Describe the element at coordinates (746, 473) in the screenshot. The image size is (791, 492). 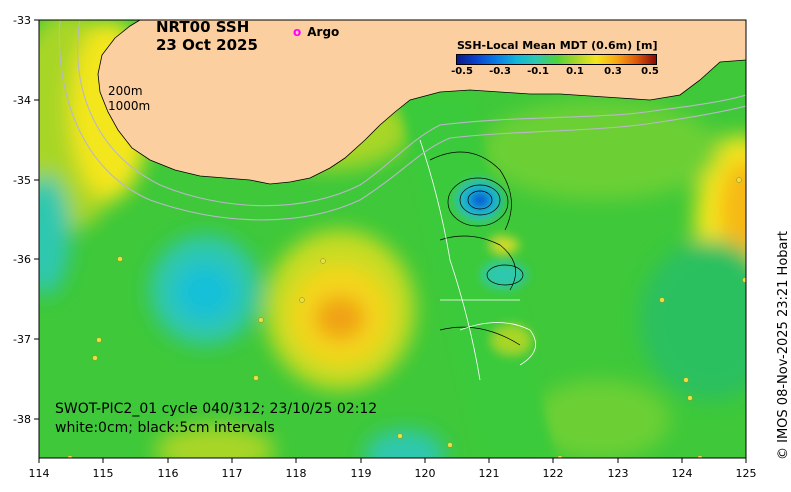
I see `x-tick-label: 125` at that location.